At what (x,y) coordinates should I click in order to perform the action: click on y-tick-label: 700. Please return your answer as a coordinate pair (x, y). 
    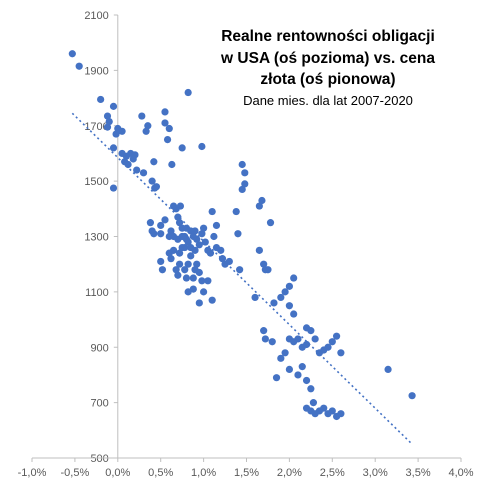
    Looking at the image, I should click on (99, 404).